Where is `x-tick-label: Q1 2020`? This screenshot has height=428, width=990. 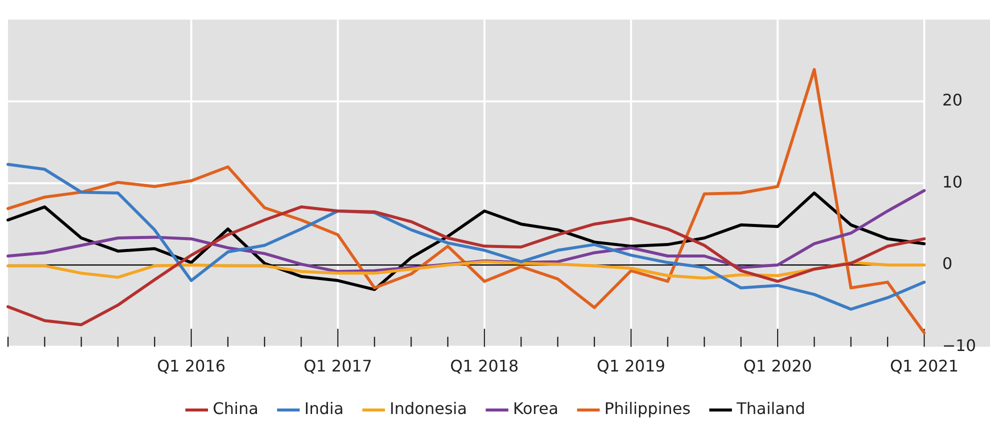
x-tick-label: Q1 2020 is located at coordinates (777, 366).